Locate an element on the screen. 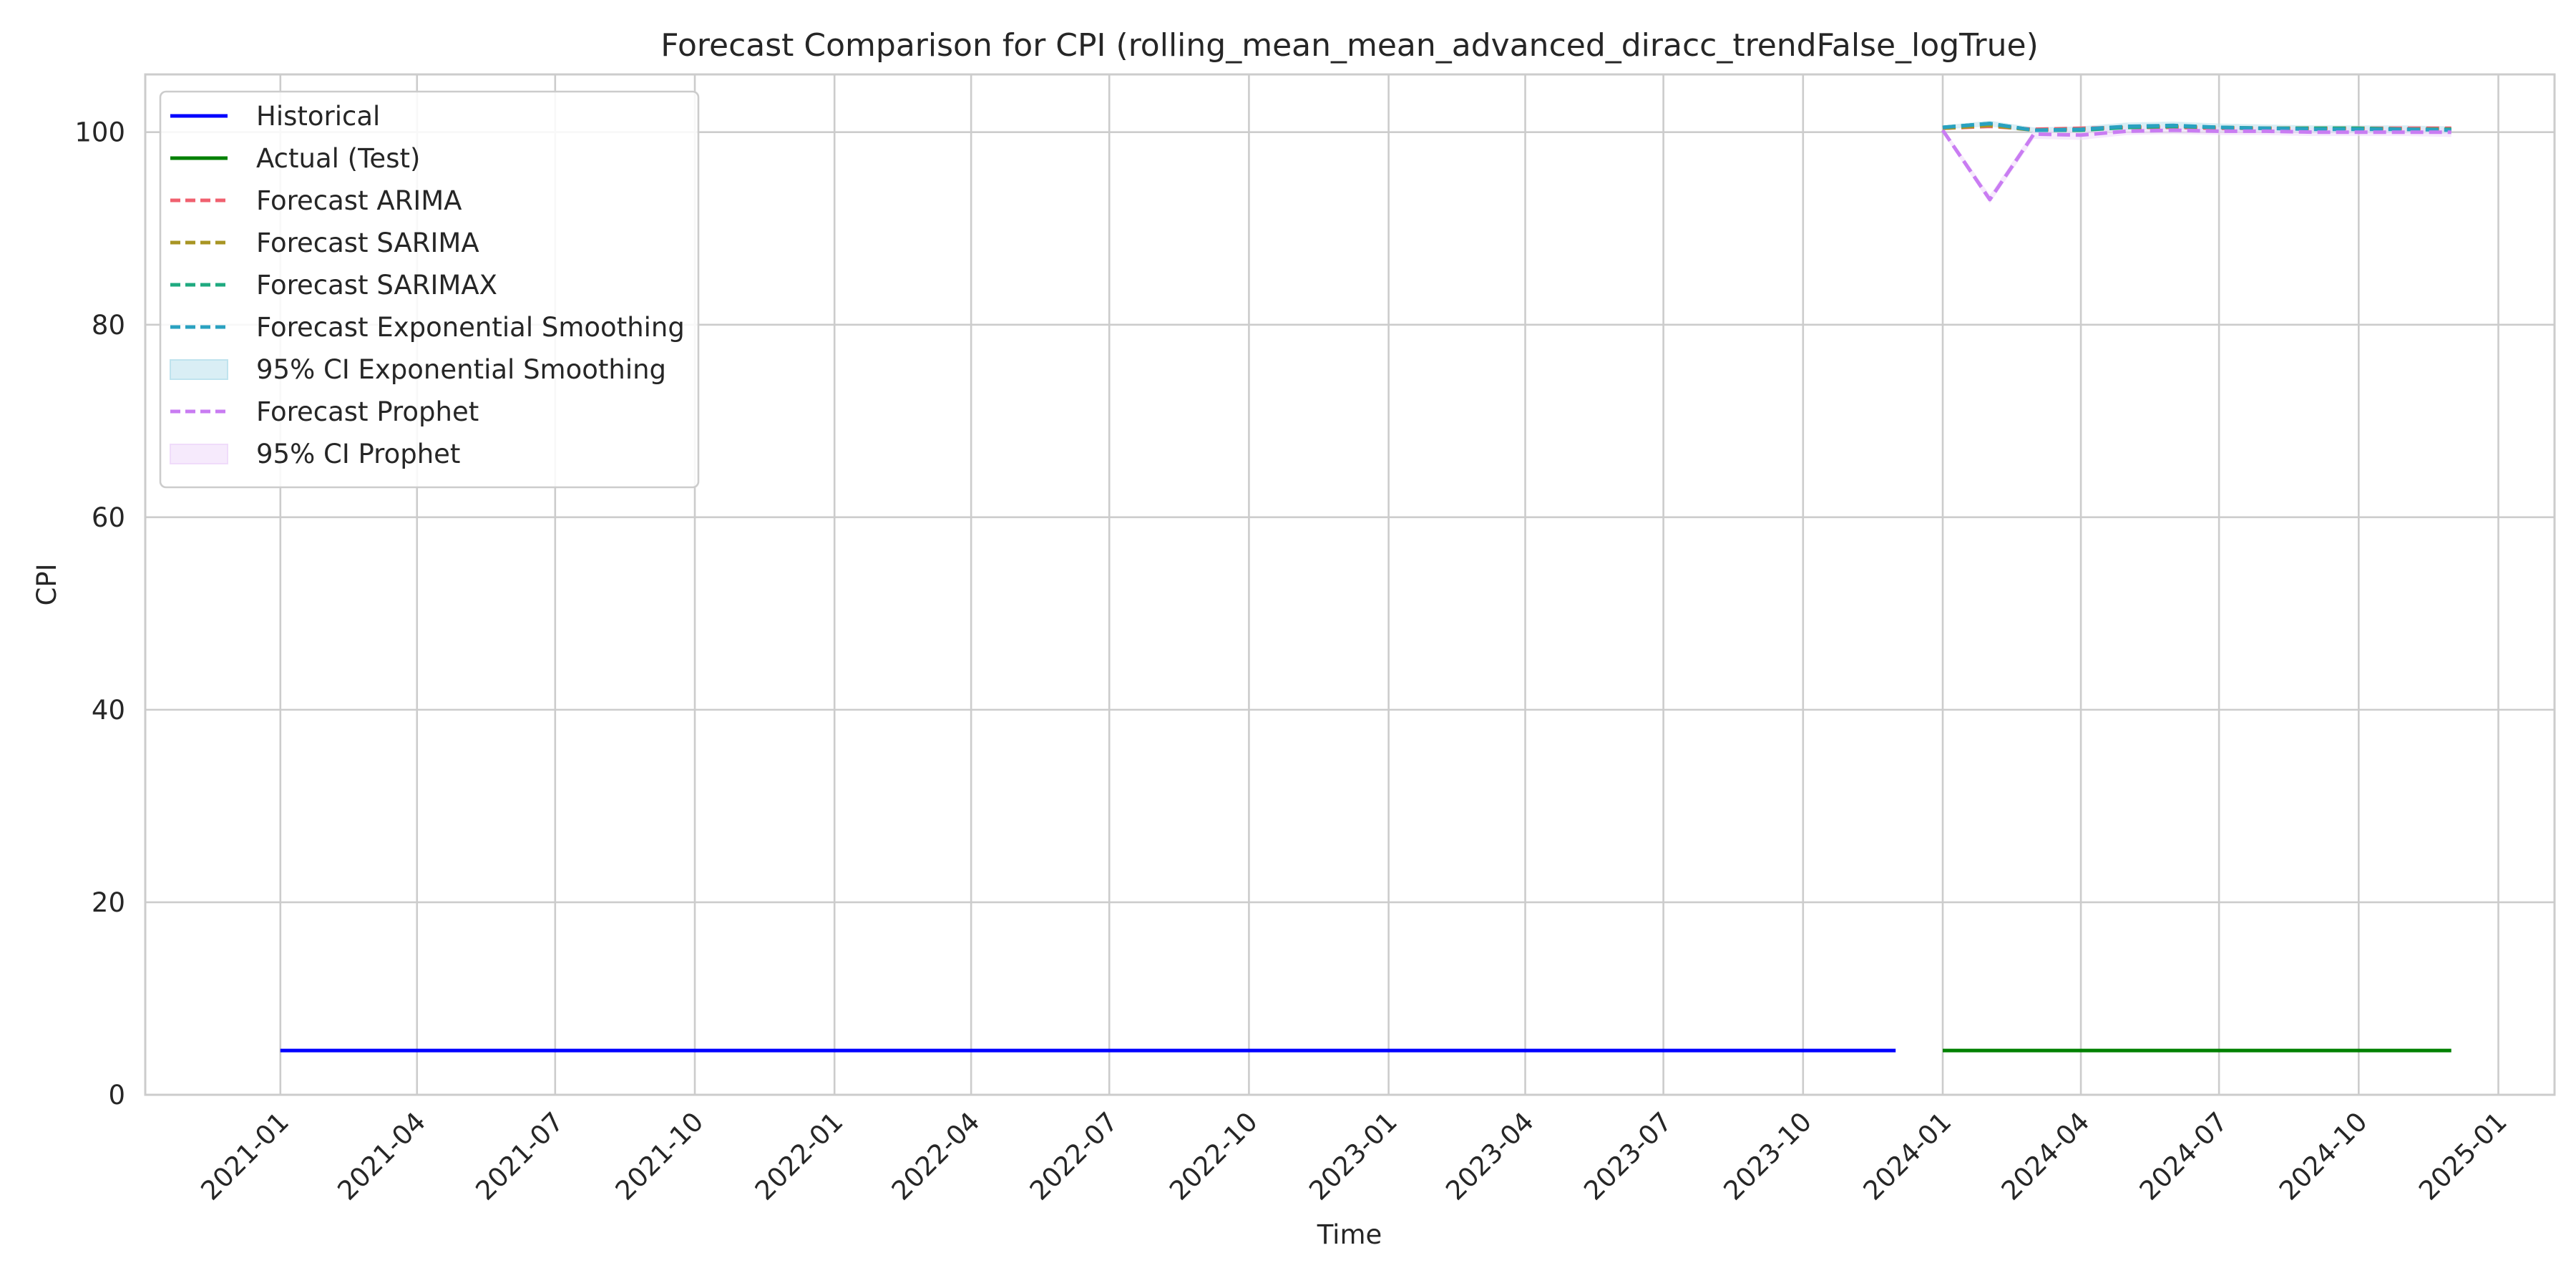 The height and width of the screenshot is (1288, 2576). legend-entry: 95% CI Prophet is located at coordinates (315, 454).